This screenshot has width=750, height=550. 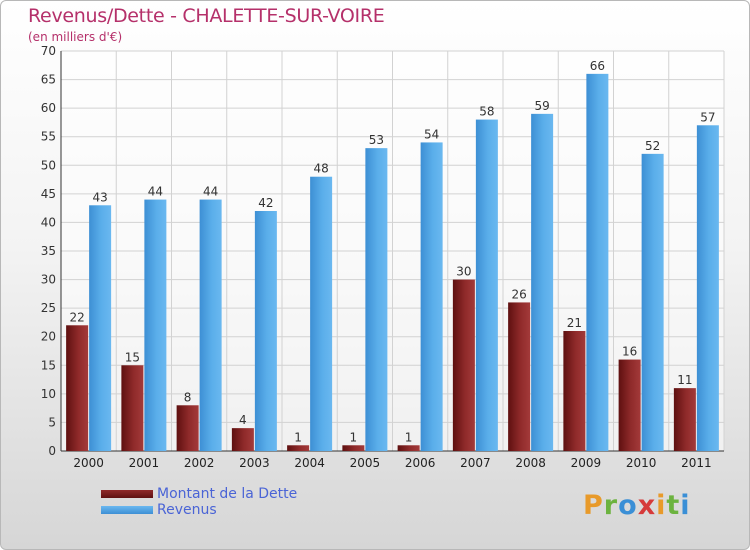 I want to click on x-tick-label: 2010, so click(x=641, y=463).